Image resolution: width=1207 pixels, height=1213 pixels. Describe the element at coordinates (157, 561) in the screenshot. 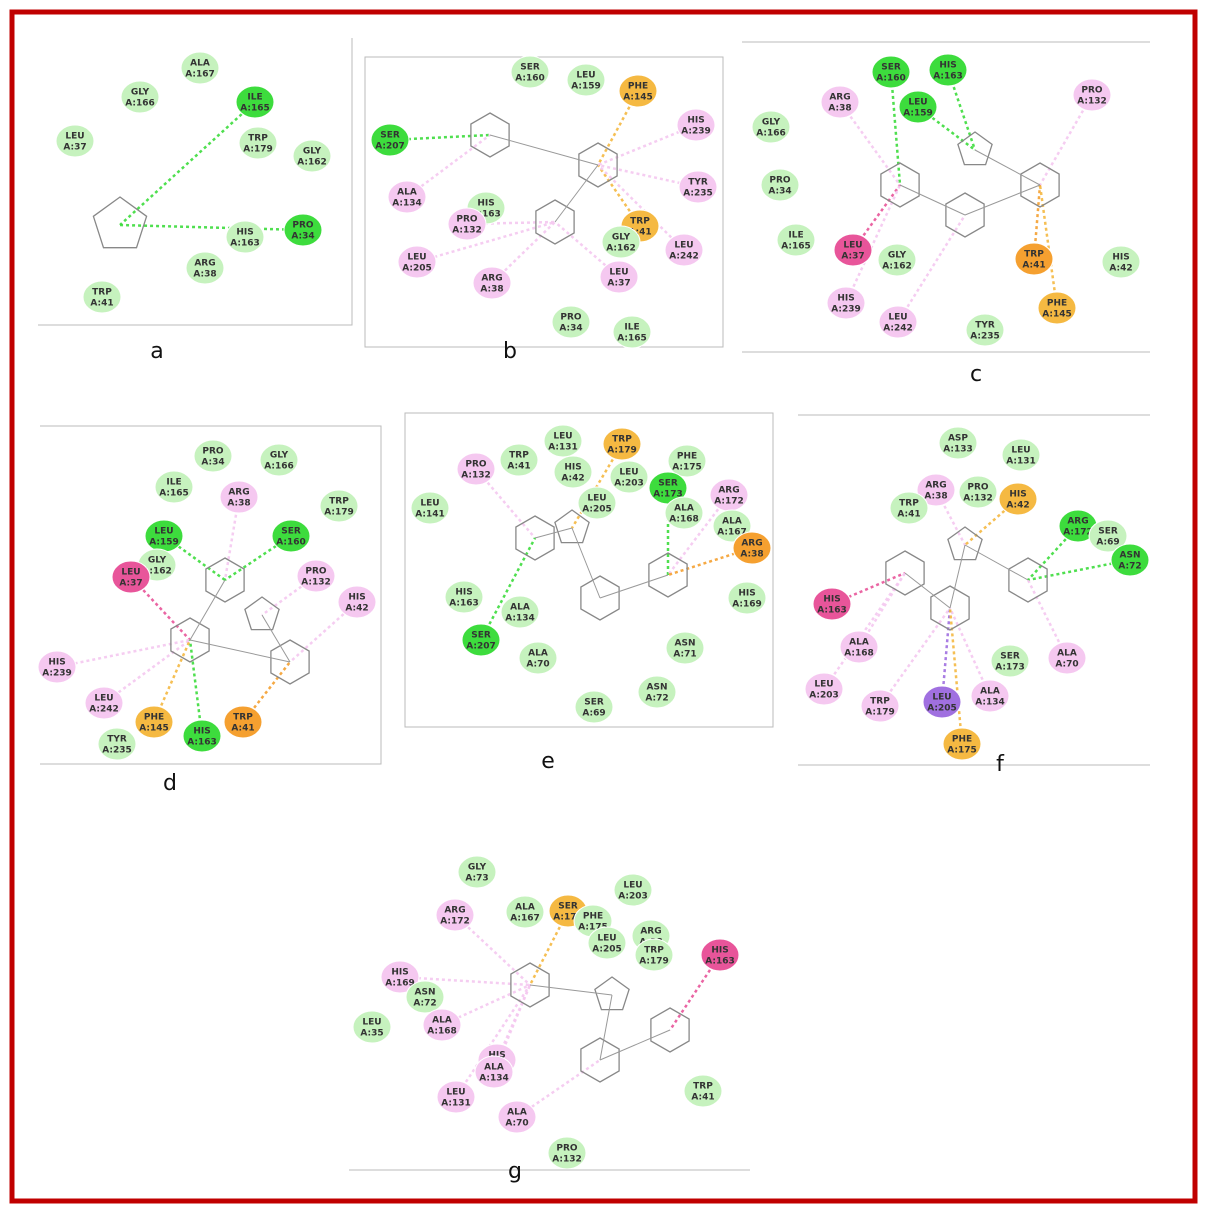

I see `residue-name: GLY` at that location.